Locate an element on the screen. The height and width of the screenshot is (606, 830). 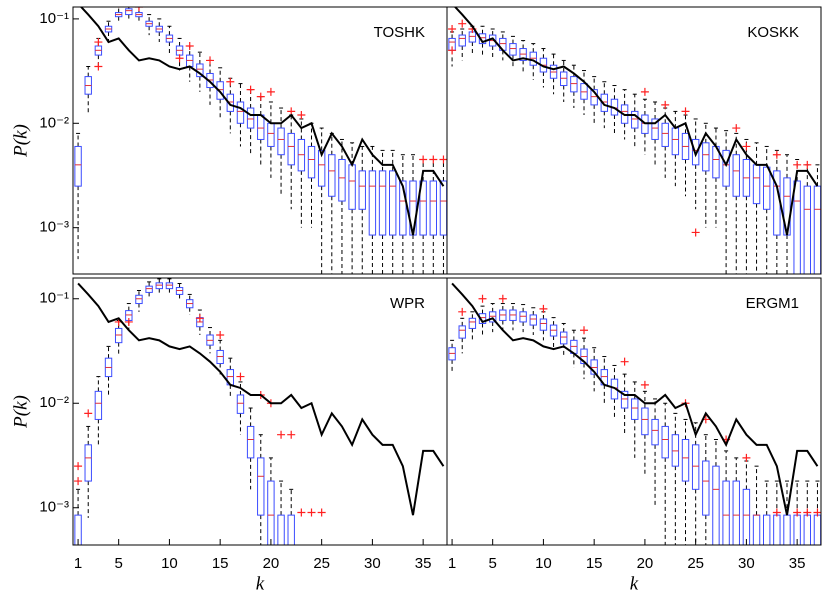
y-tick-label: 10⁻² is located at coordinates (54, 122).